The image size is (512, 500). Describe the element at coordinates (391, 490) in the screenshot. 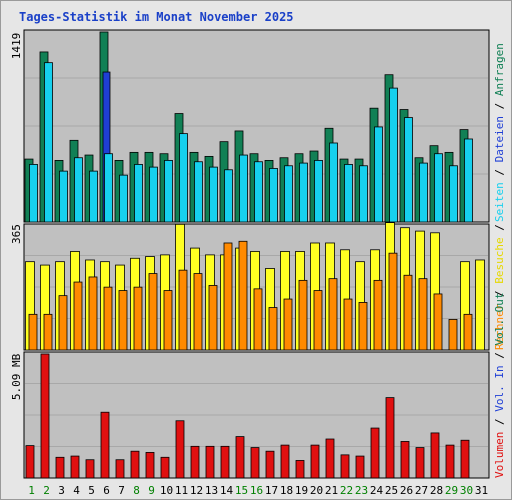

I see `day-label: 25` at that location.